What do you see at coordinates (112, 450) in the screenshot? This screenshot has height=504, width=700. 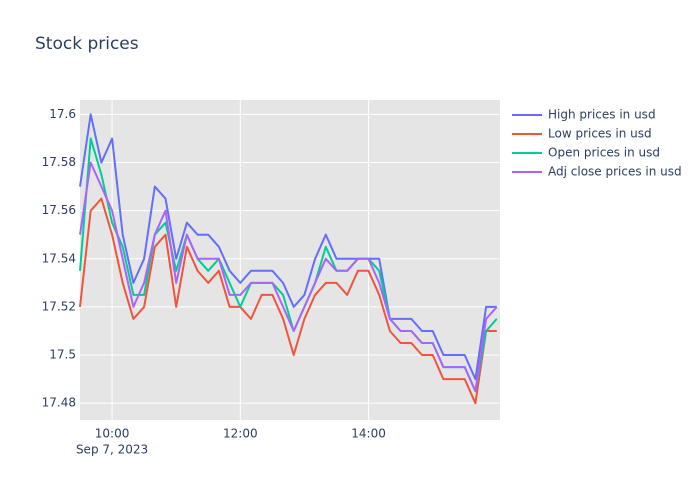 I see `x-date-label: Sep 7, 2023` at bounding box center [112, 450].